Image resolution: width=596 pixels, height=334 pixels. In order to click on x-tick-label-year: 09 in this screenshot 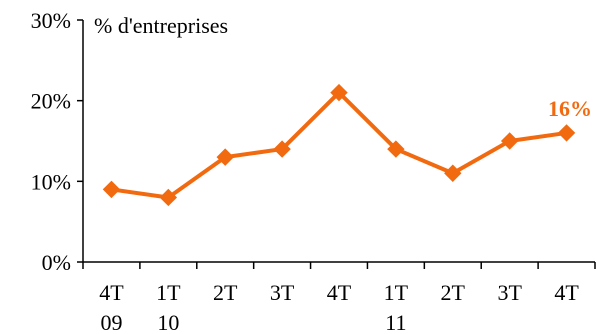, I will do `click(111, 322)`.